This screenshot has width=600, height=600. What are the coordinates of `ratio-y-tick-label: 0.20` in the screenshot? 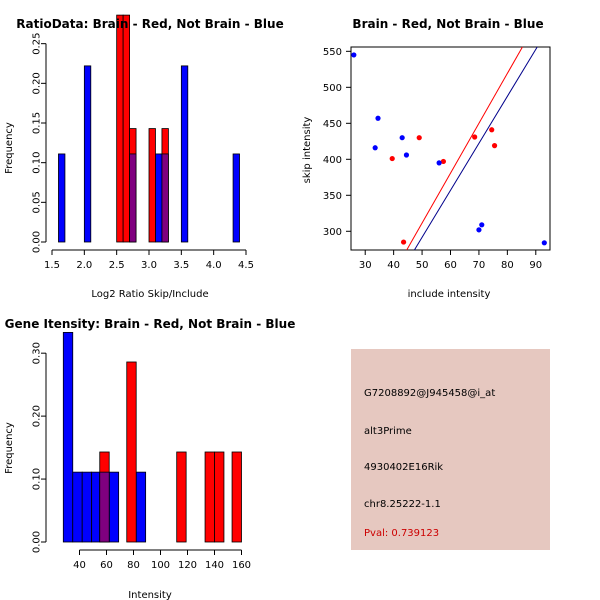 It's located at (37, 83).